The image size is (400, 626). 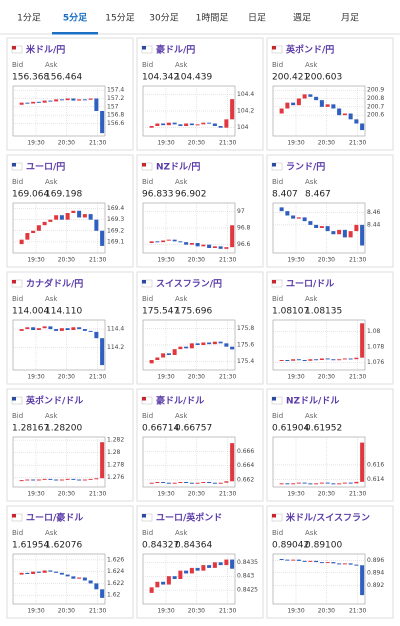 What do you see at coordinates (312, 401) in the screenshot?
I see `pair-name: NZドル/ドル` at bounding box center [312, 401].